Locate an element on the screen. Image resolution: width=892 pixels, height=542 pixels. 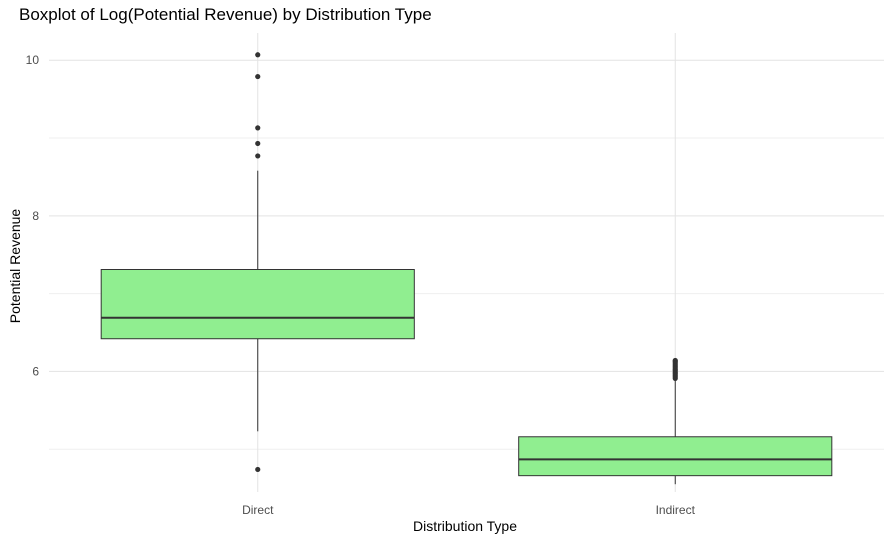
y-tick-label: 6 is located at coordinates (35, 371).